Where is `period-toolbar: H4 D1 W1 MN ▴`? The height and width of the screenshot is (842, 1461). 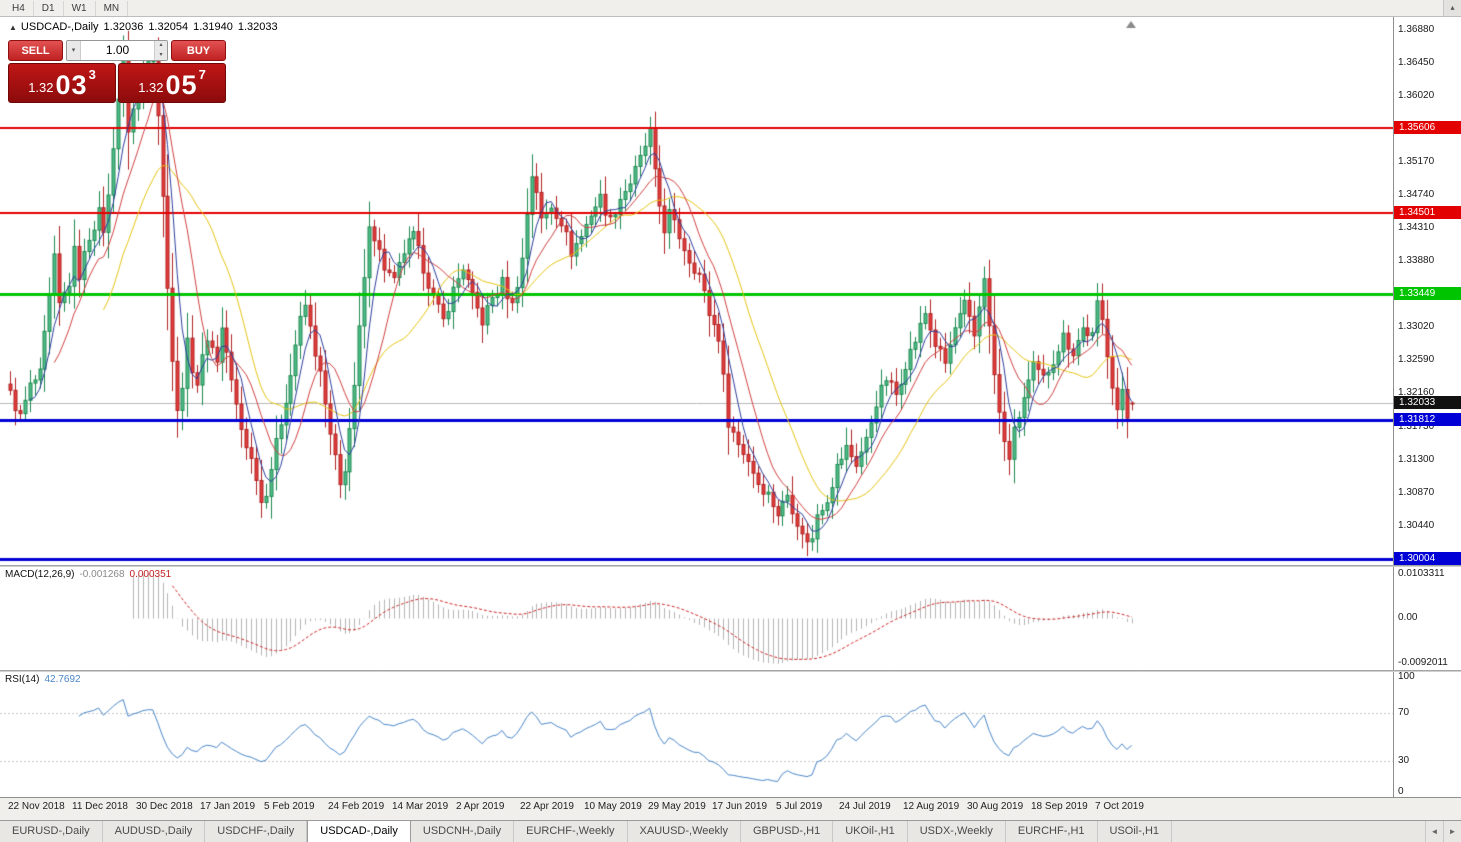
period-toolbar: H4 D1 W1 MN ▴ is located at coordinates (730, 8).